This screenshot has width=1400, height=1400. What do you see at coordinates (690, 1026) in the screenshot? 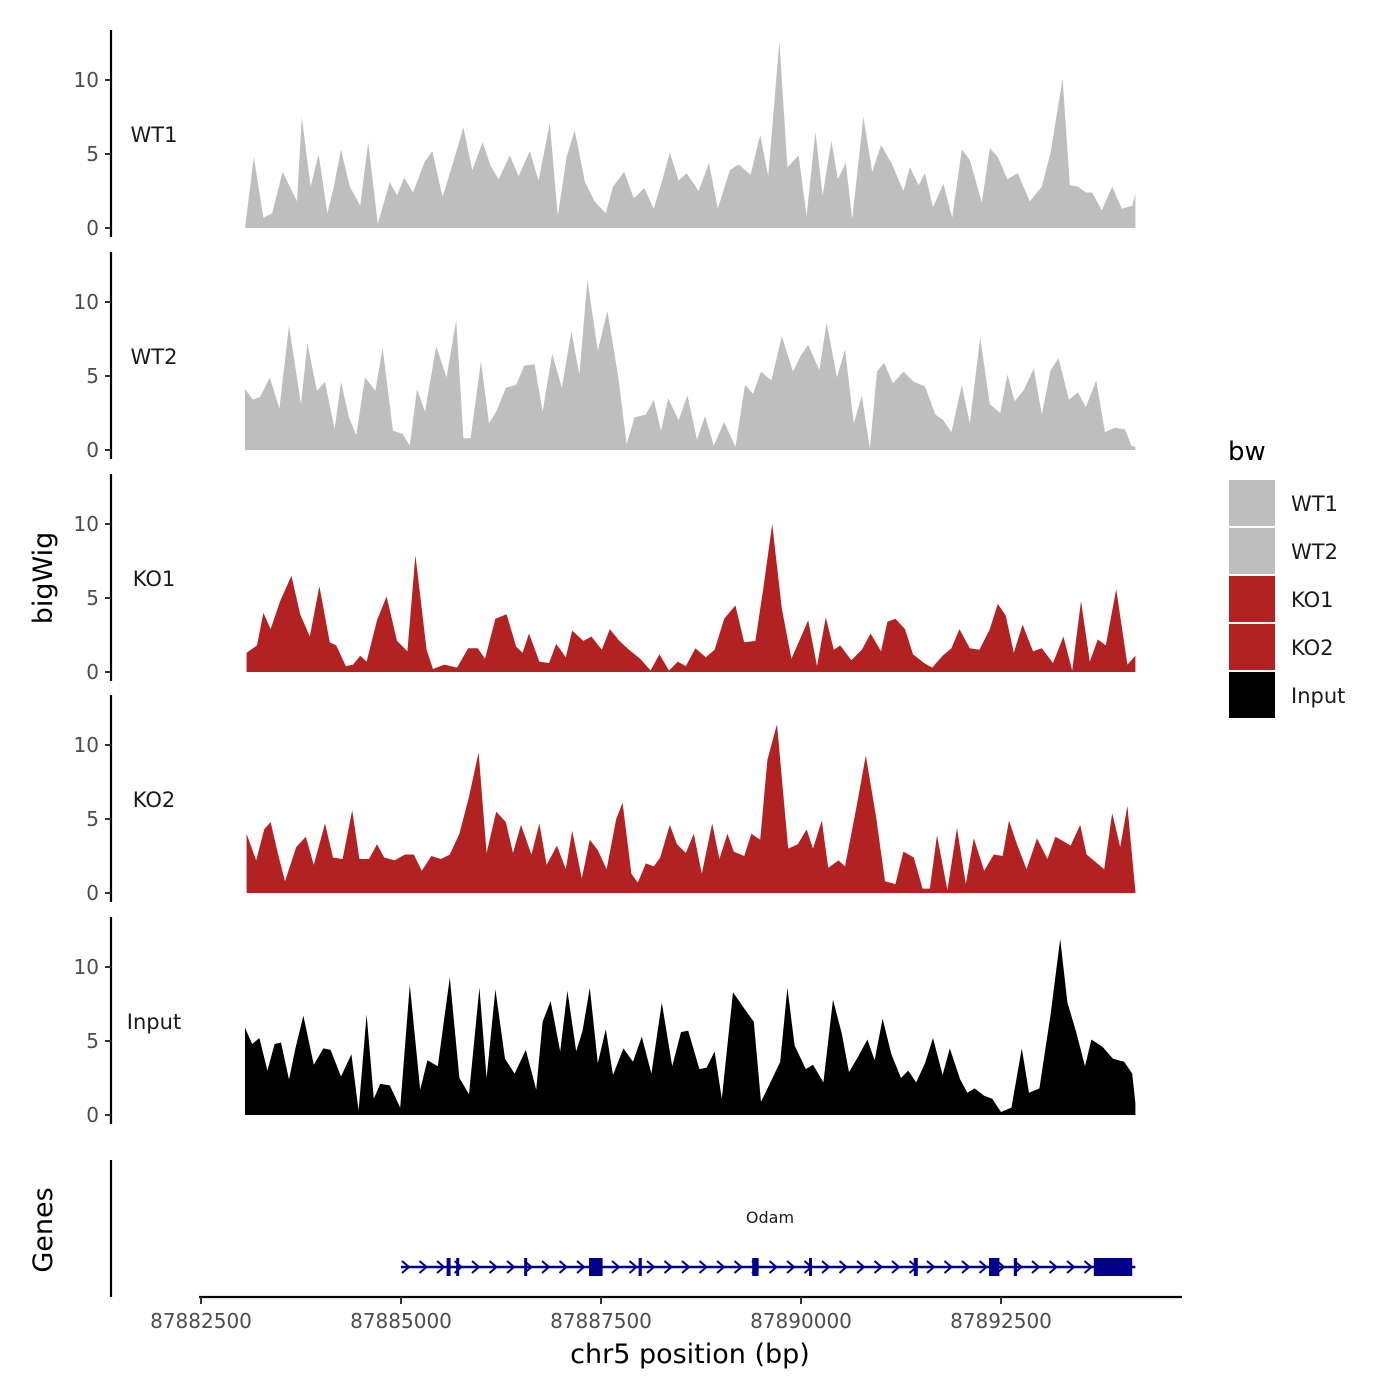
I see `coverage-area-input` at bounding box center [690, 1026].